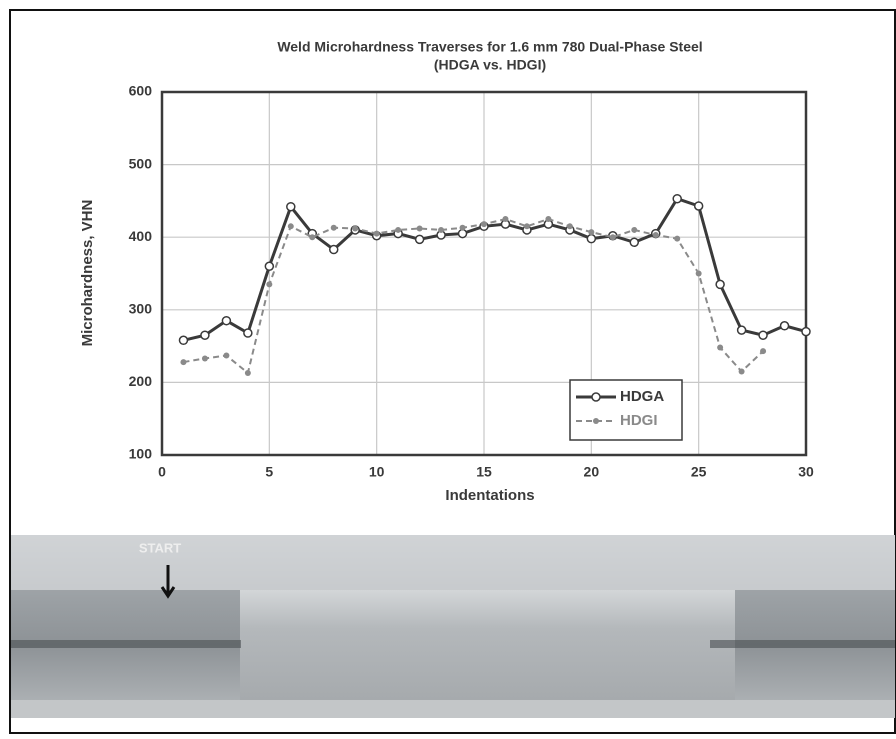 The image size is (896, 739). I want to click on x-tick-label: 0, so click(162, 472).